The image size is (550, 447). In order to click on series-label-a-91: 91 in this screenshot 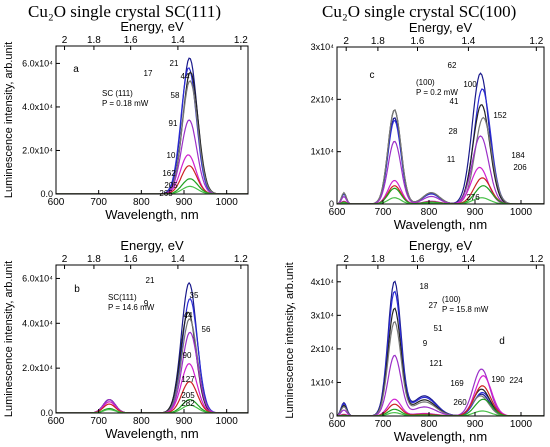, I will do `click(173, 123)`.